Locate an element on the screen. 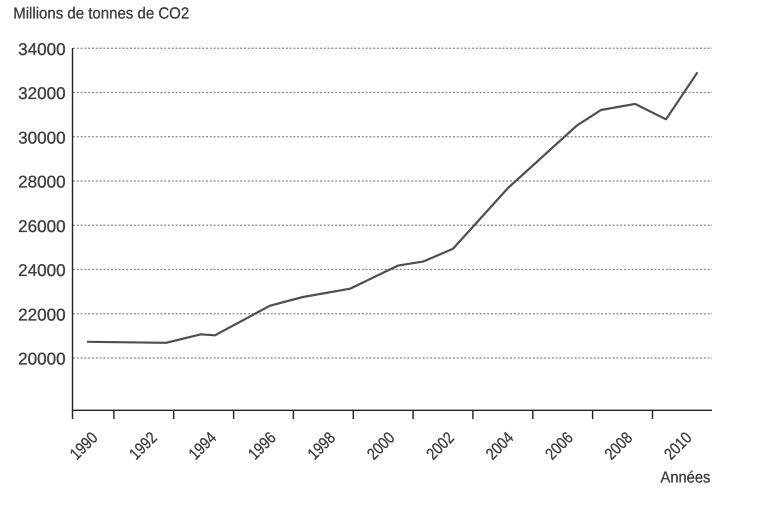 This screenshot has width=765, height=508. svg-text: Années is located at coordinates (686, 478).